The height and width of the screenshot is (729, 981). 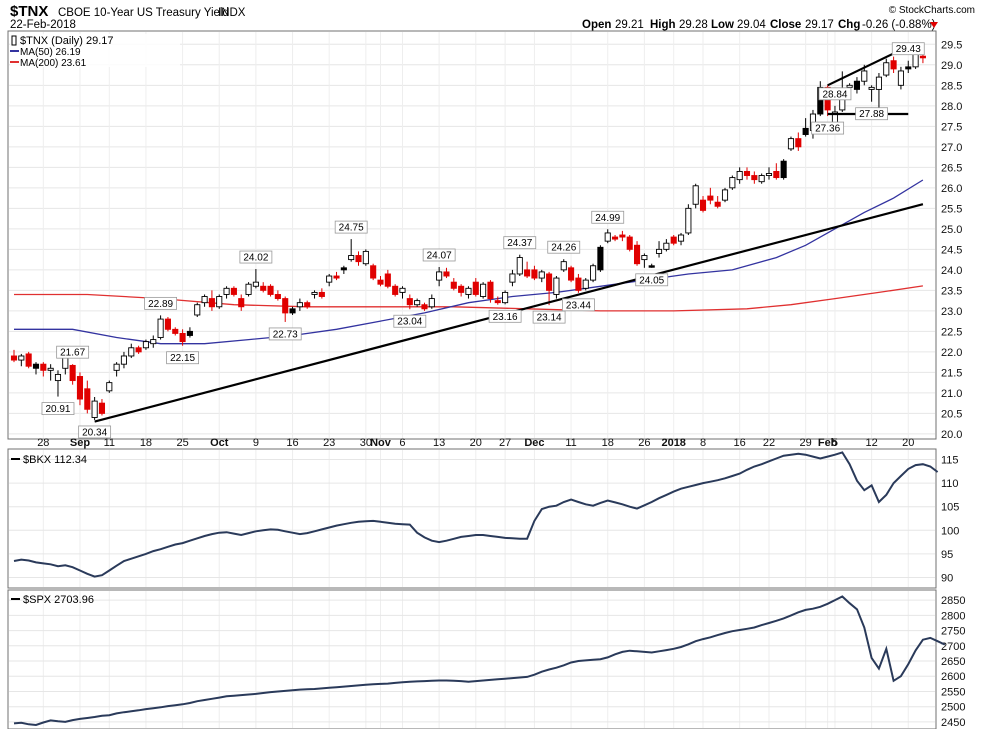 What do you see at coordinates (953, 647) in the screenshot?
I see `spx-y-tick: 2700` at bounding box center [953, 647].